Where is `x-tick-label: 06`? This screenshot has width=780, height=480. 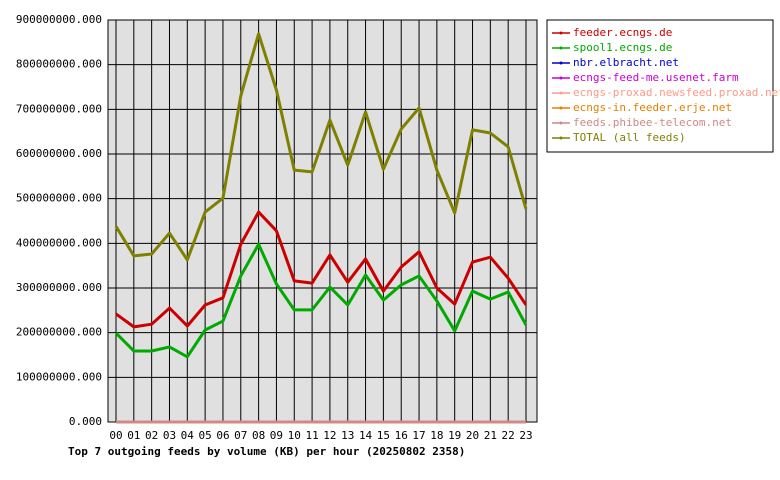 x-tick-label: 06 is located at coordinates (222, 435).